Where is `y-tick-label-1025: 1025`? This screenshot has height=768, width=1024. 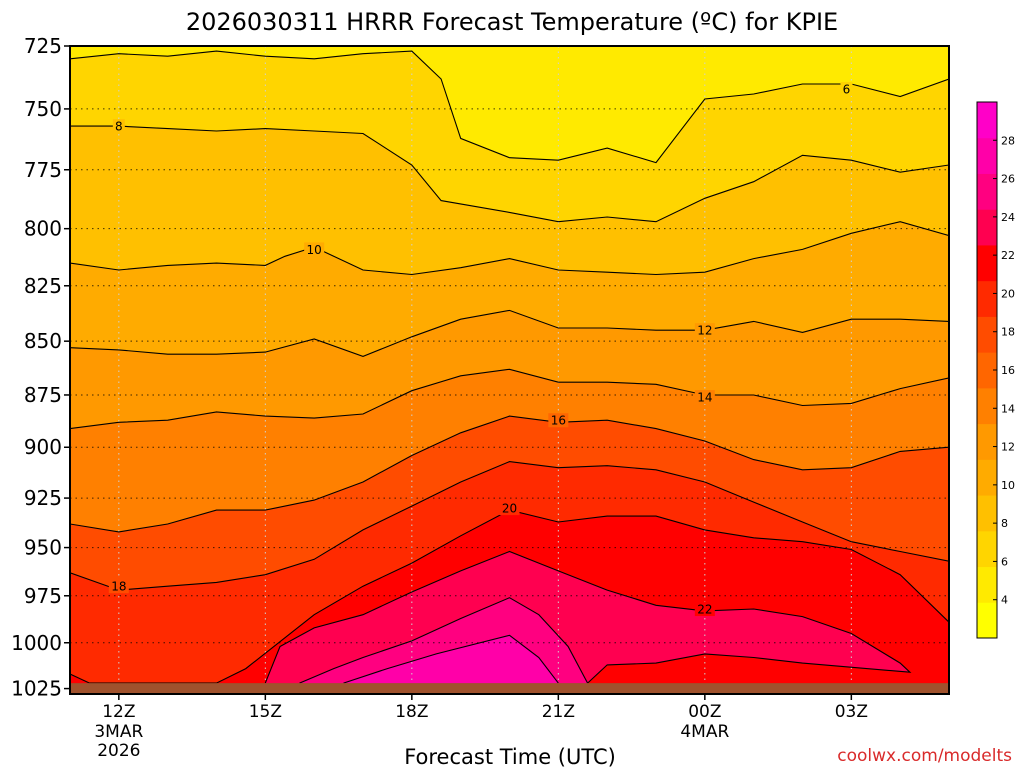
y-tick-label-1025: 1025 is located at coordinates (36, 689).